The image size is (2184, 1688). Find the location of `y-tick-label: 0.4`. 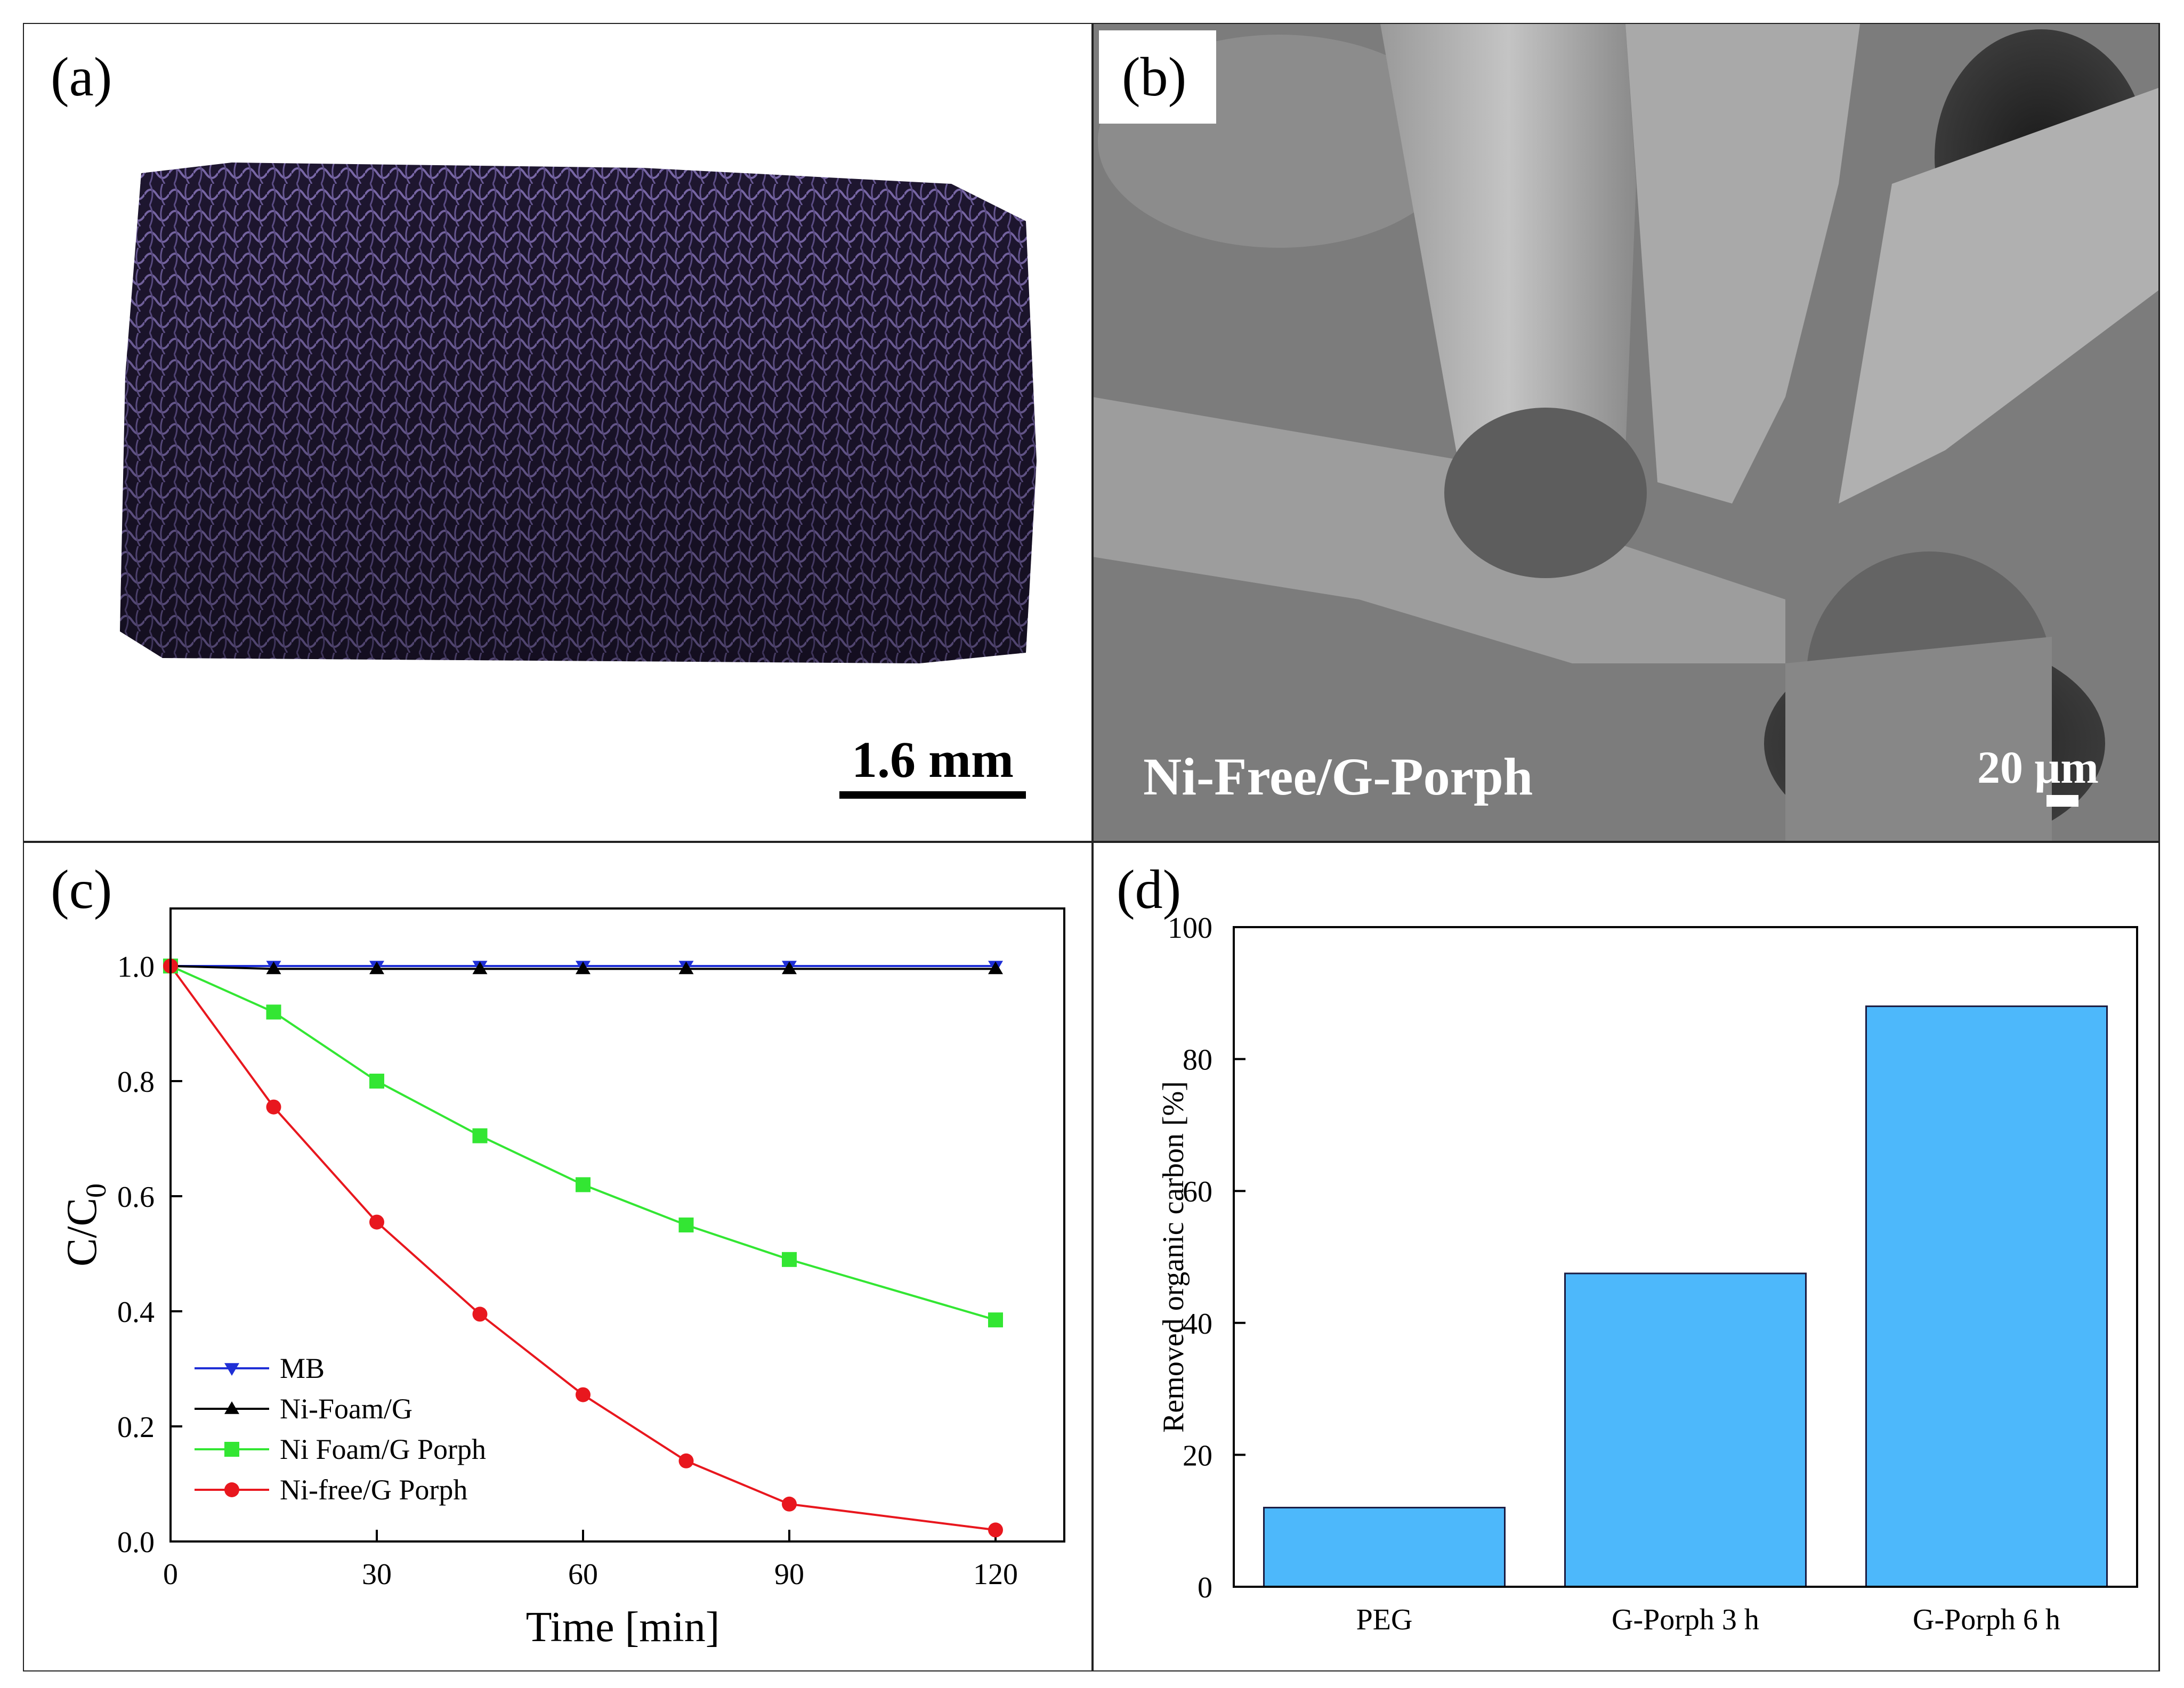

y-tick-label: 0.4 is located at coordinates (136, 1313).